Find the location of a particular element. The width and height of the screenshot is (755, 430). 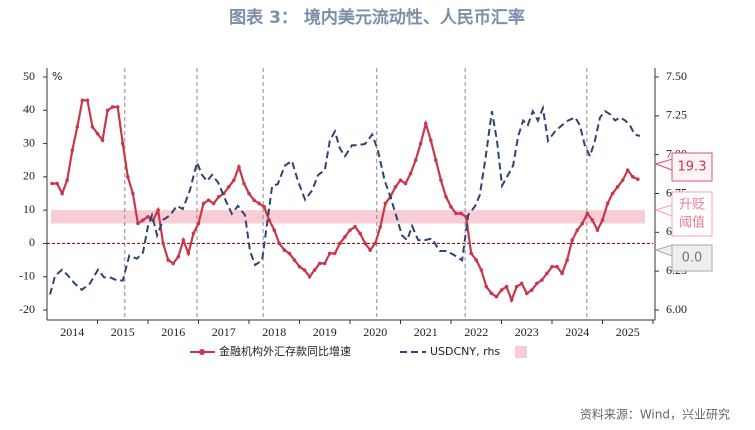

legend-swatch is located at coordinates (202, 352).